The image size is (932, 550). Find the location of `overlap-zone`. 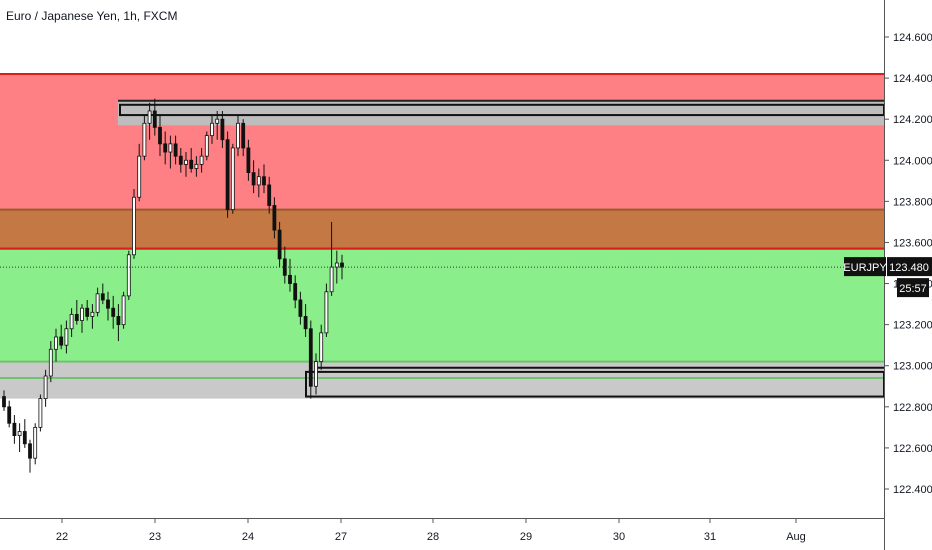

overlap-zone is located at coordinates (442, 229).